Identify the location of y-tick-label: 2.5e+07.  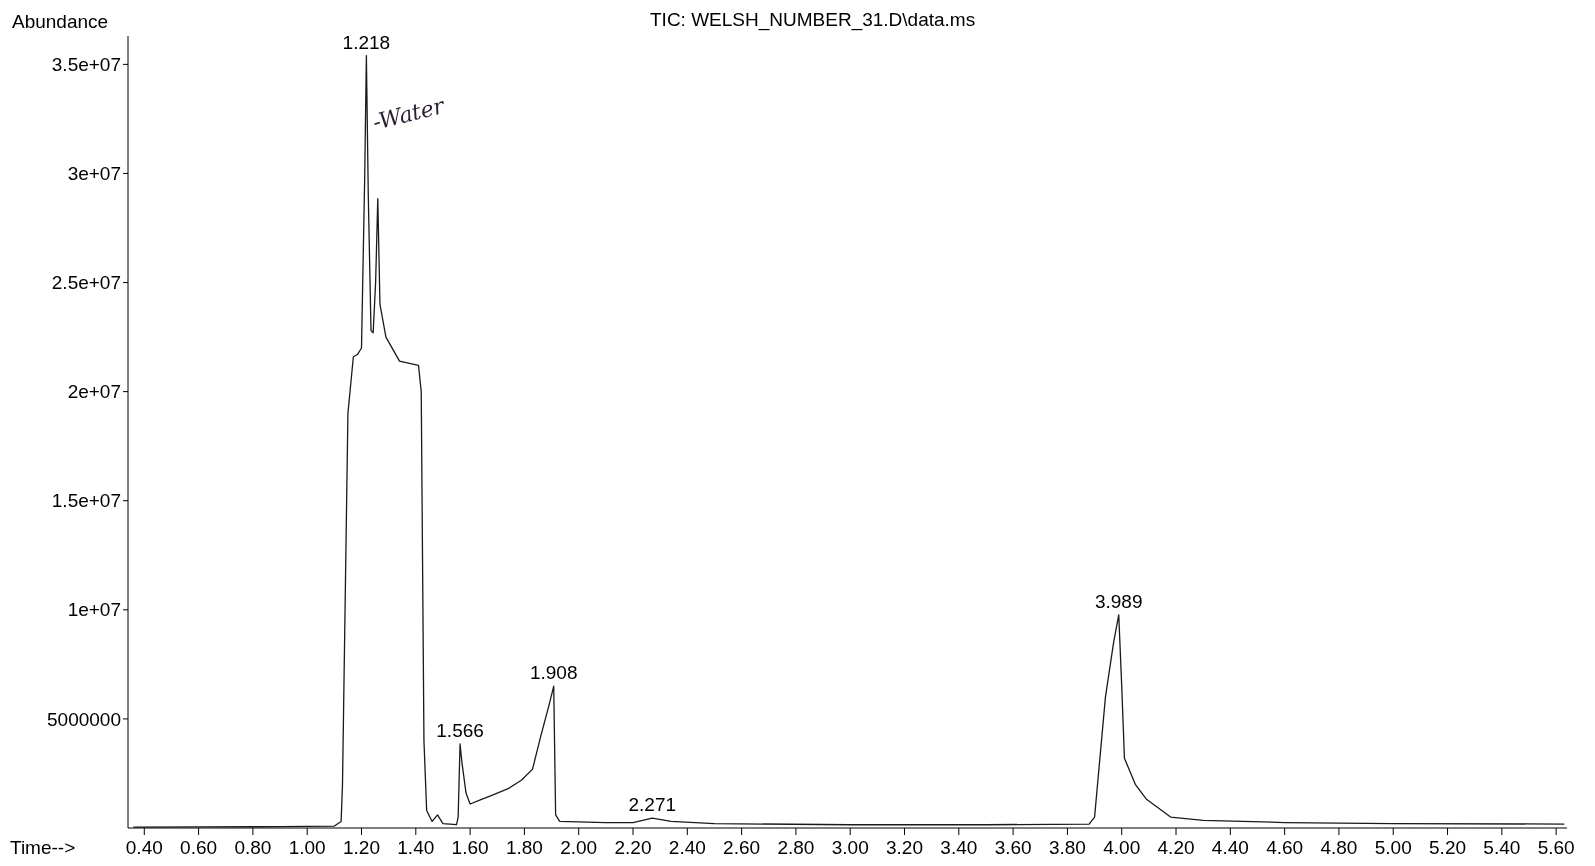
(86, 283).